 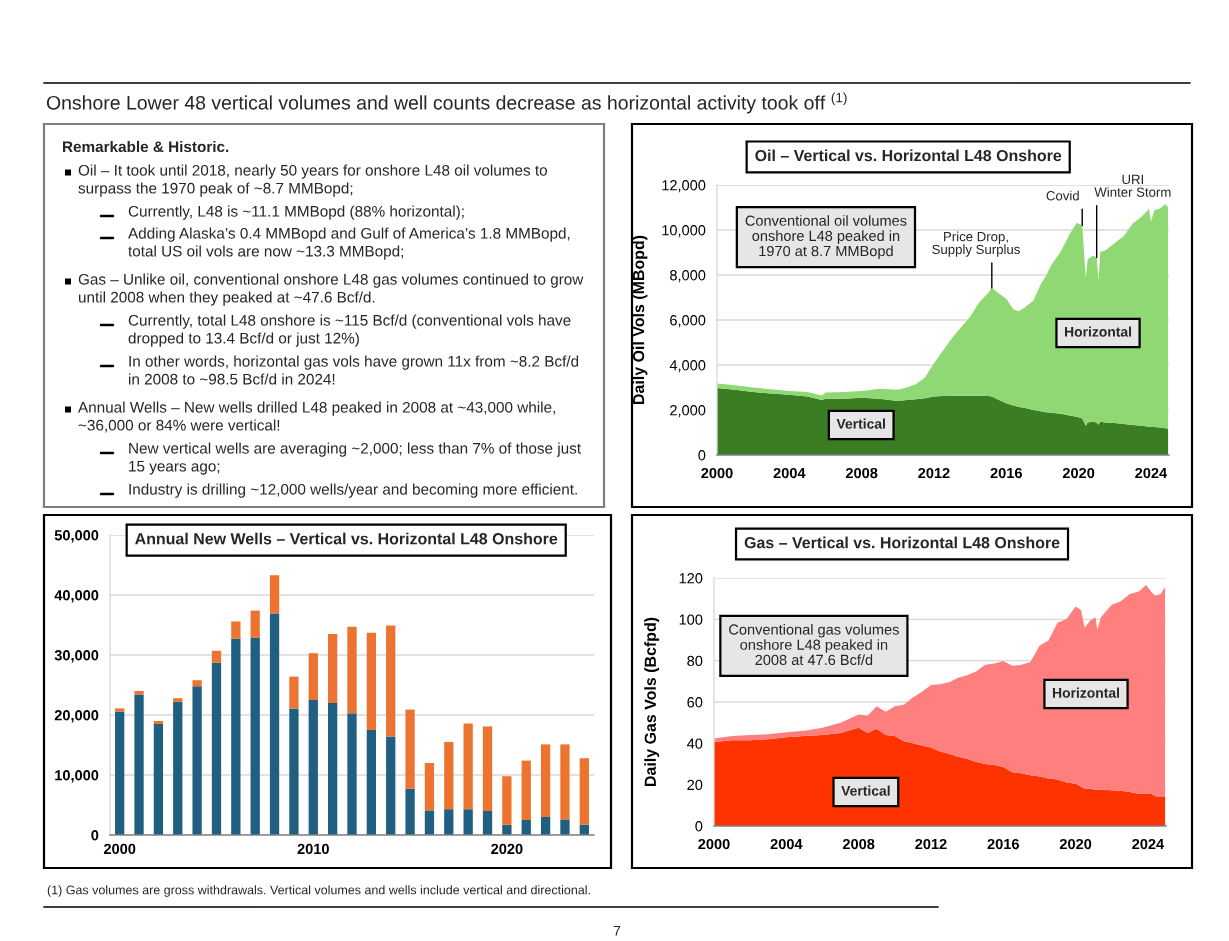 What do you see at coordinates (76, 536) in the screenshot?
I see `y-tick-label: 50,000` at bounding box center [76, 536].